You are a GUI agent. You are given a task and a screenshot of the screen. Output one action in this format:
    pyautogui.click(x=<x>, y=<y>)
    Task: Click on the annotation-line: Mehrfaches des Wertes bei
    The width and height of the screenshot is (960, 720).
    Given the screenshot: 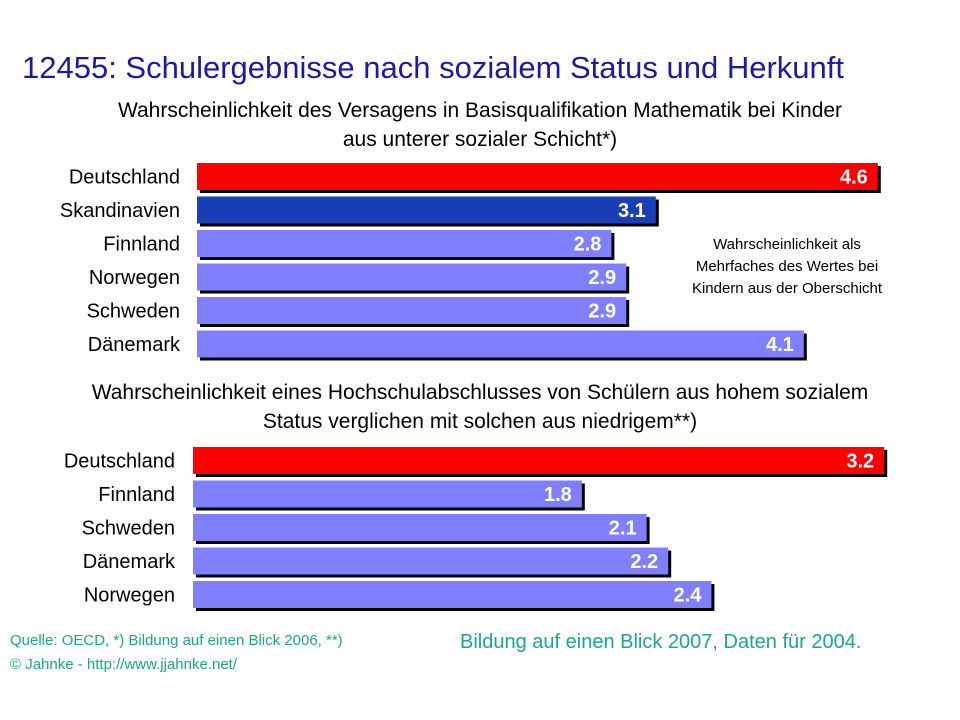 What is the action you would take?
    pyautogui.click(x=787, y=266)
    